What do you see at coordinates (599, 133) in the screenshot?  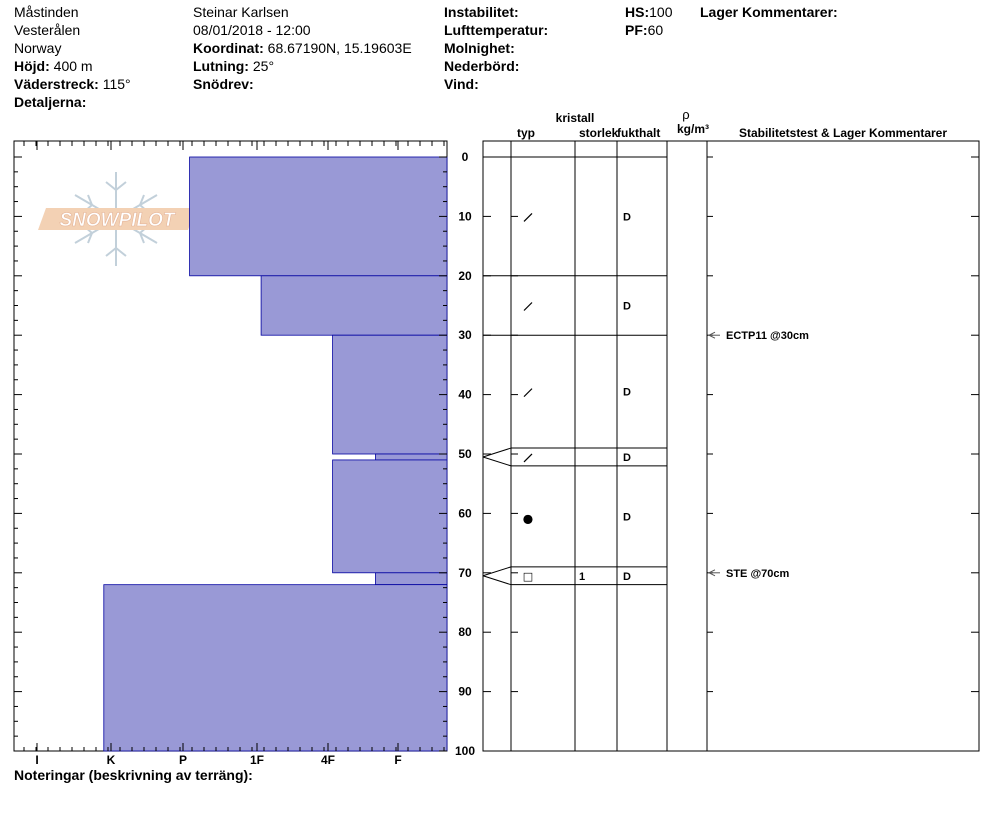 I see `size-header: storlek` at bounding box center [599, 133].